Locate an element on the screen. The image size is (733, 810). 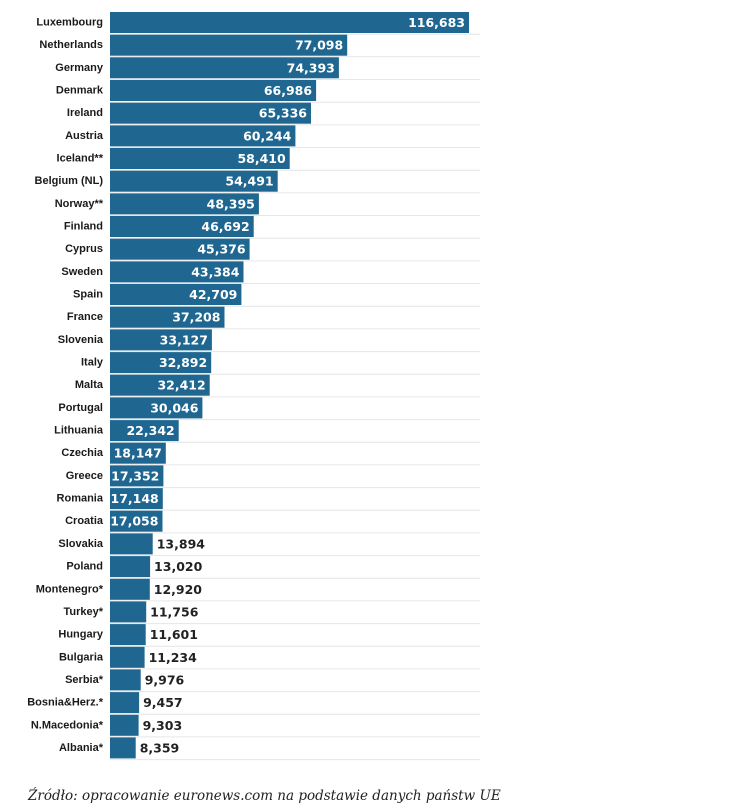
value-label: 43,384 is located at coordinates (215, 271).